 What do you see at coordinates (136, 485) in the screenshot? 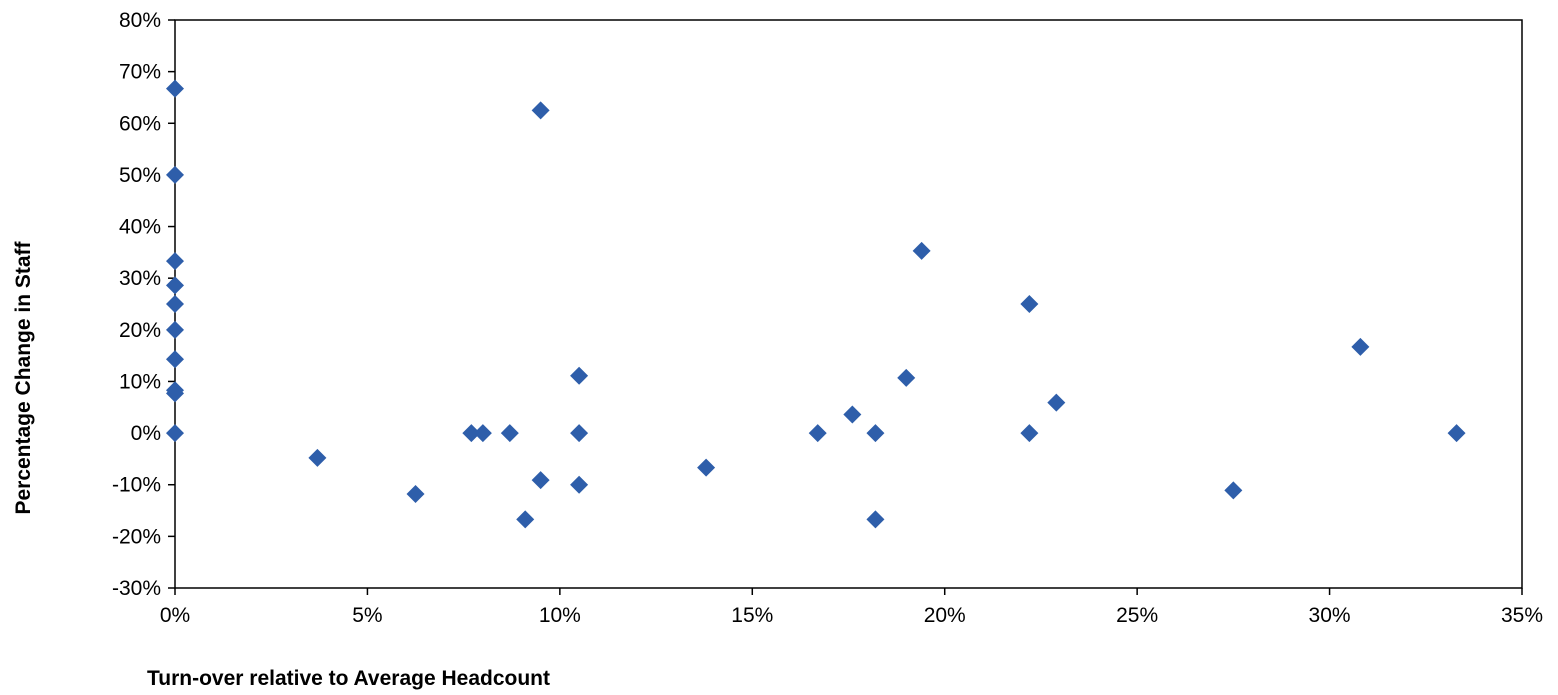
I see `y-tick-label: -10%` at bounding box center [136, 485].